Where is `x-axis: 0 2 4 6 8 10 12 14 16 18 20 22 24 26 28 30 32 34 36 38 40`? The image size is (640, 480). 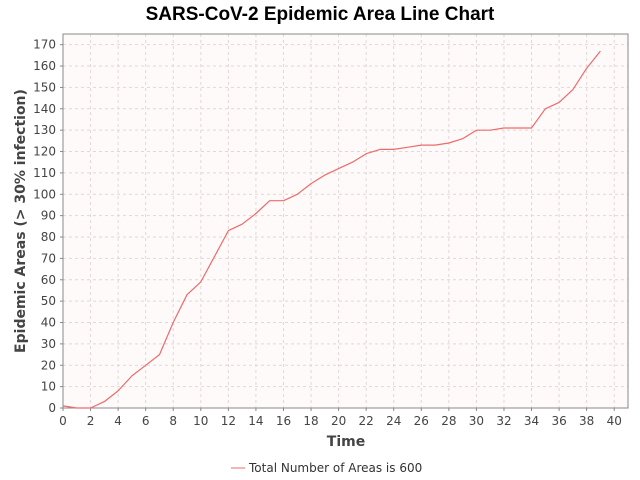 x-axis: 0 2 4 6 8 10 12 14 16 18 20 22 24 26 28 30 32 34 36 38 40 is located at coordinates (340, 418).